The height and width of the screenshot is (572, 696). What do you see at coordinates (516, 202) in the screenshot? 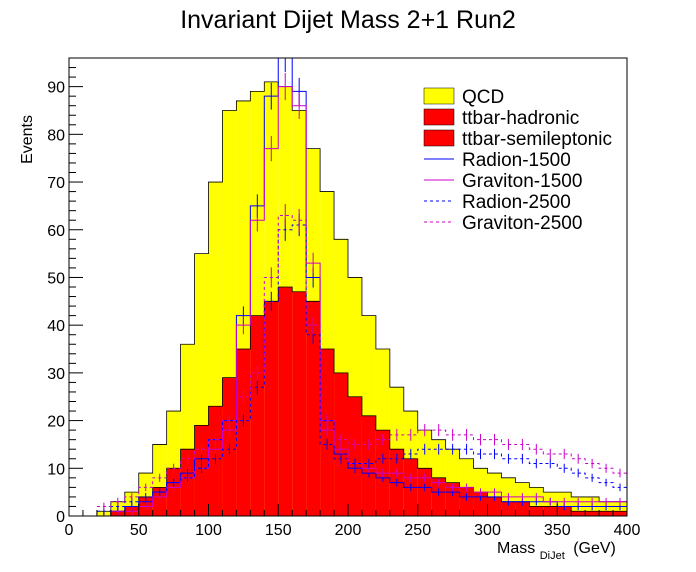
I see `legend-label: Radion-2500` at bounding box center [516, 202].